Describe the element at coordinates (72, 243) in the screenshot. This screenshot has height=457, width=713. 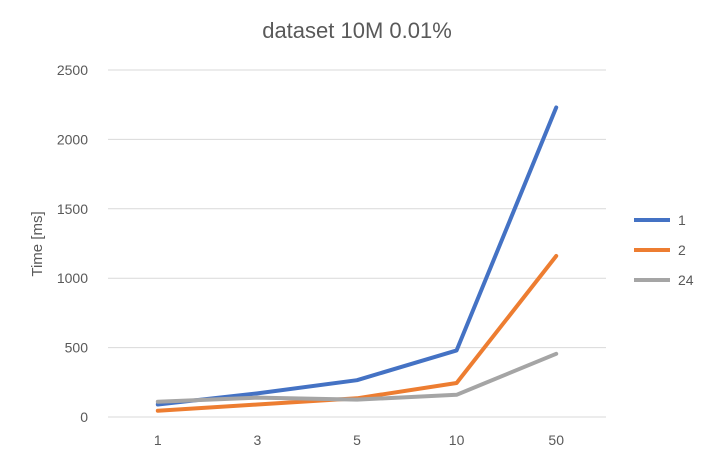
I see `y-tick-labels: 0 500 1000 1500 2000 2500` at that location.